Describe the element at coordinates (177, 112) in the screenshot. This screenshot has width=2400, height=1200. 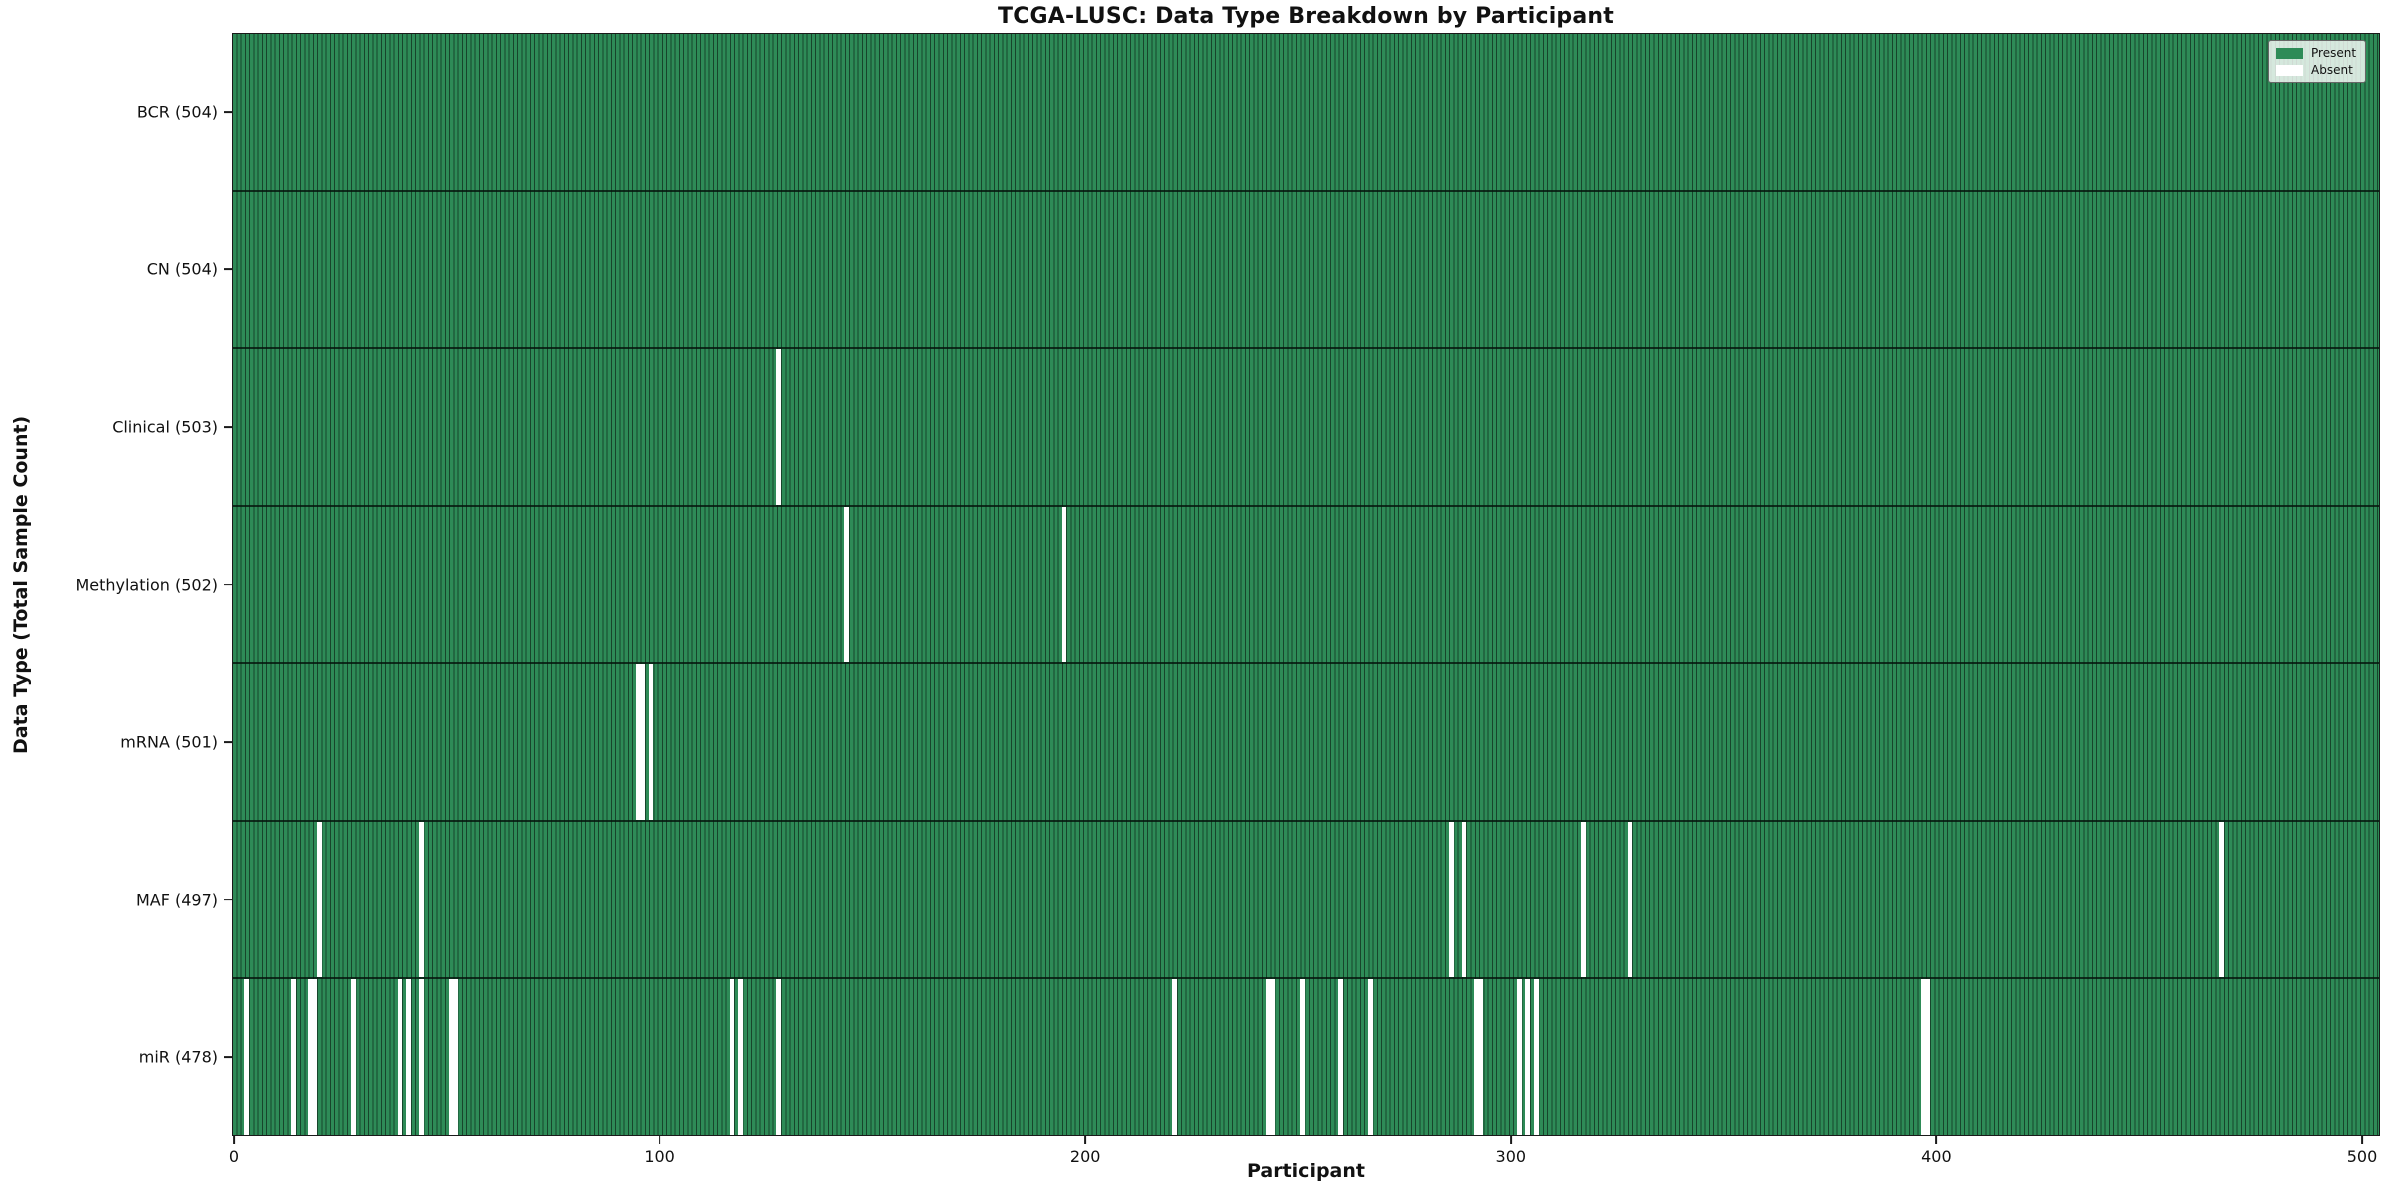
I see `y-tick-label: BCR (504)` at that location.